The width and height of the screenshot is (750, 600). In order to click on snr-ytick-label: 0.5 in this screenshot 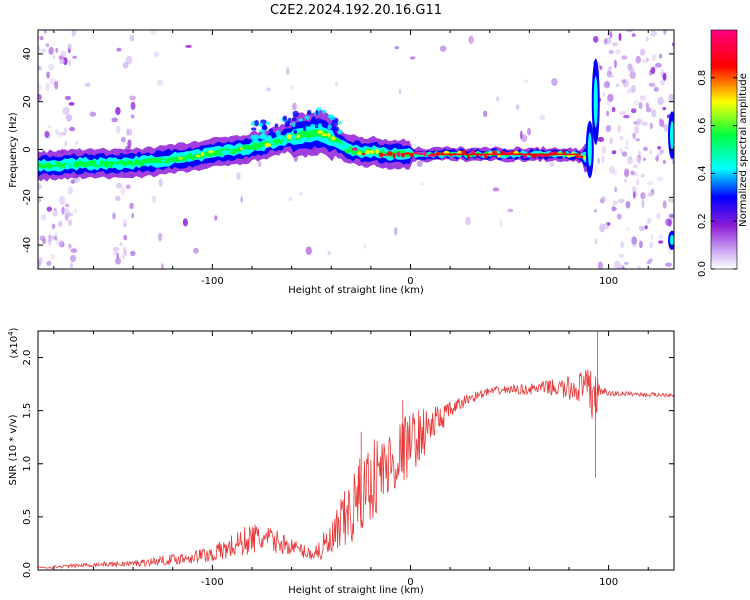, I will do `click(27, 517)`.